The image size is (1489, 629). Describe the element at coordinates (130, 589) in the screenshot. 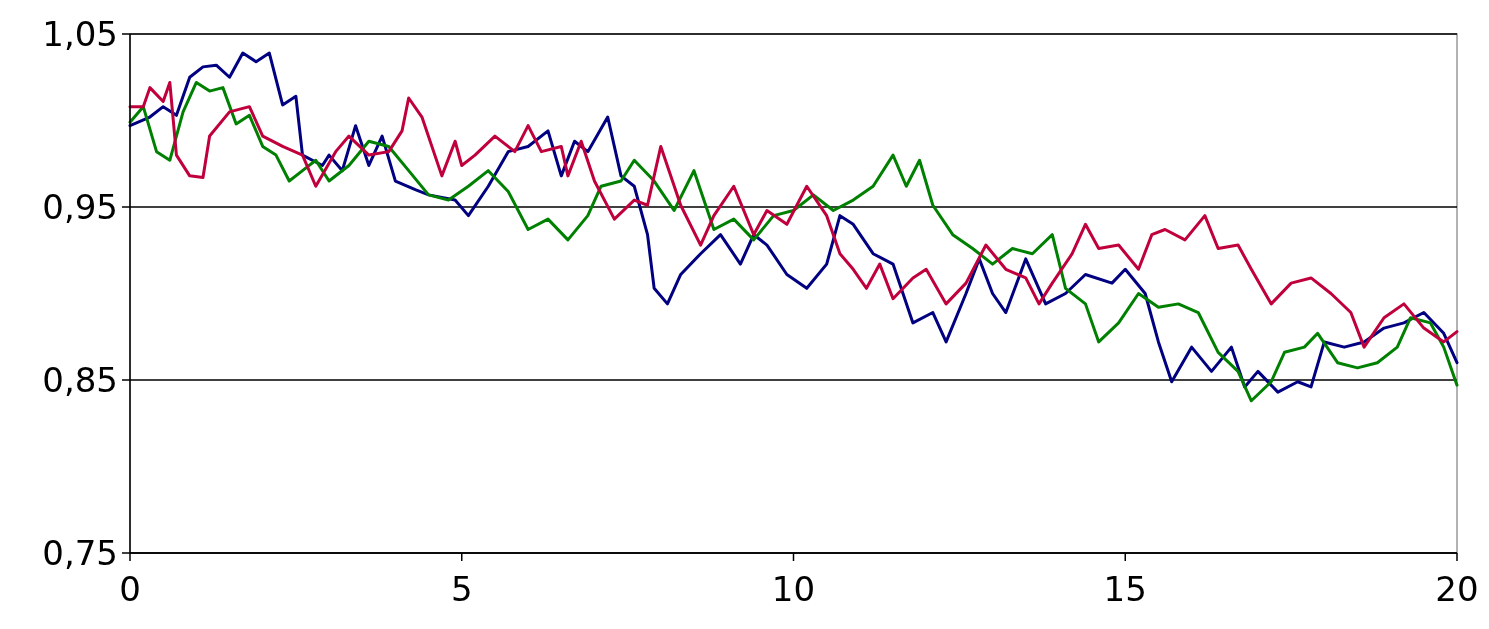

I see `x-tick-label: 0` at that location.